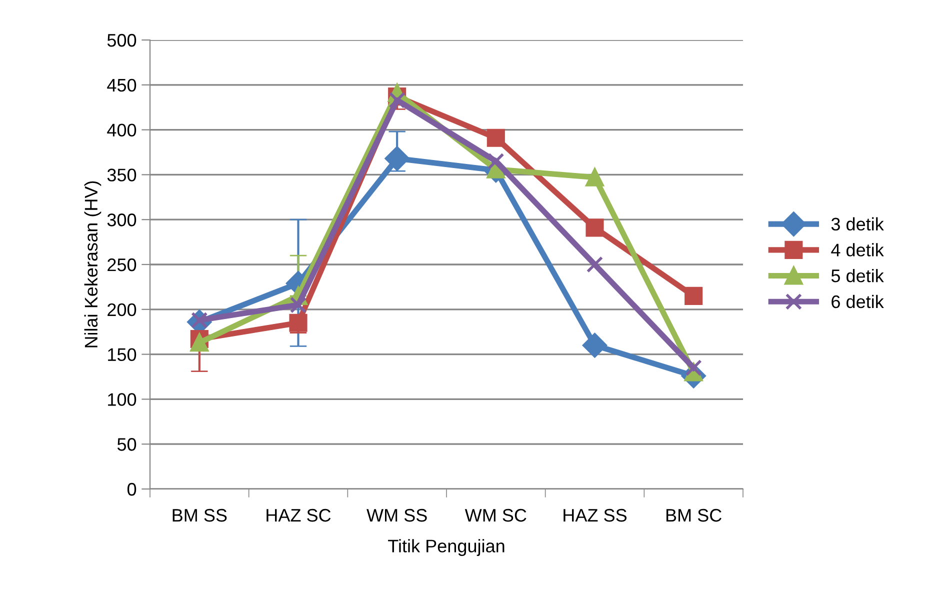  Describe the element at coordinates (495, 515) in the screenshot. I see `x-tick-label: WM SC` at that location.